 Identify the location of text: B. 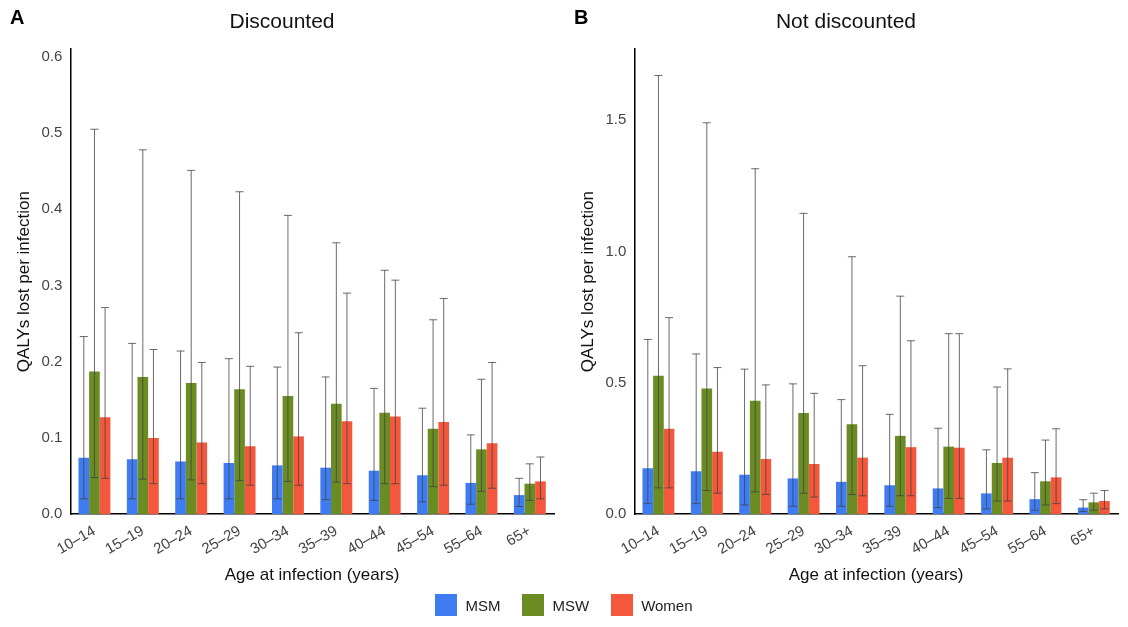
(581, 16).